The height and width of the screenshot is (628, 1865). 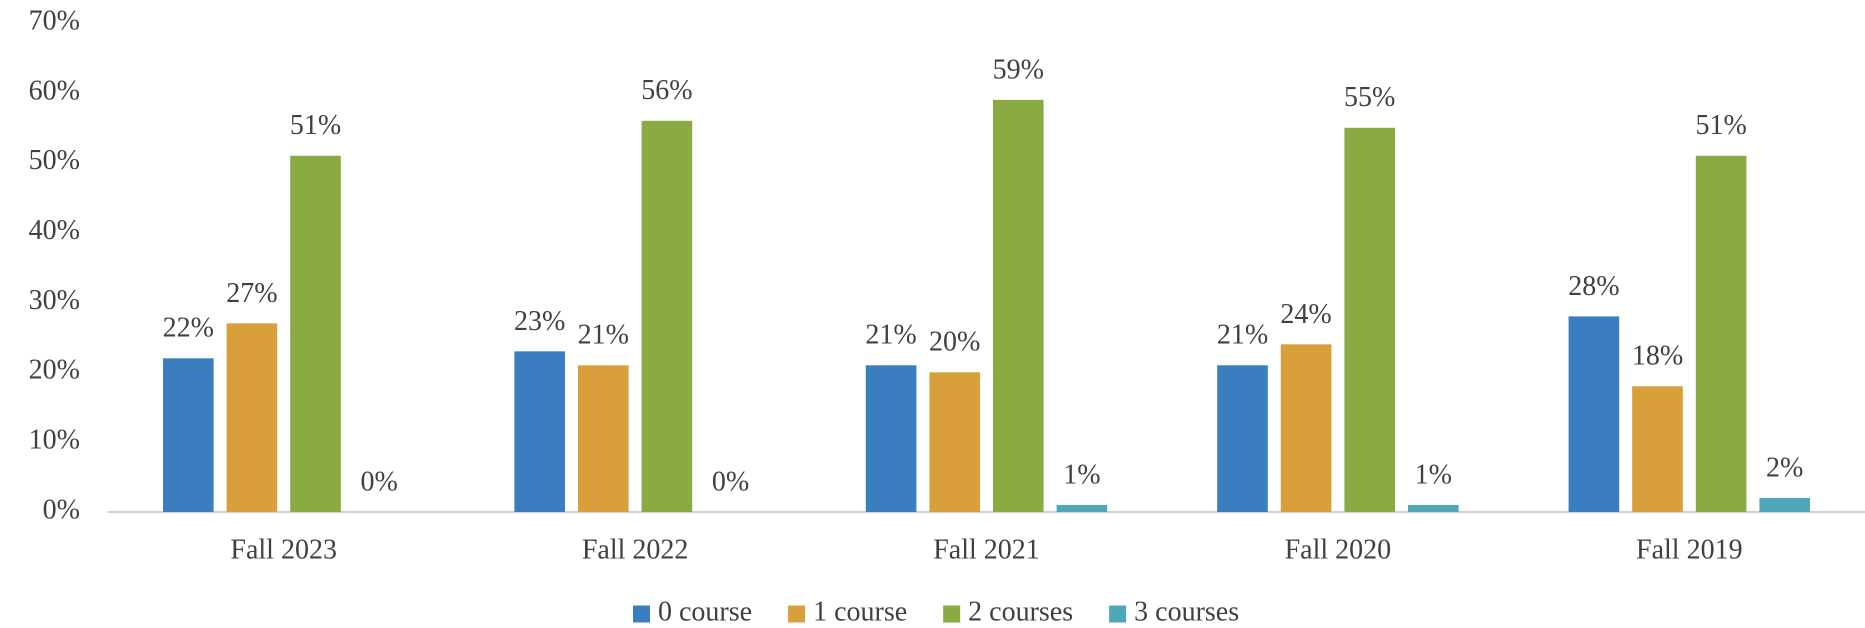 What do you see at coordinates (860, 611) in the screenshot?
I see `legend-label: 1 course` at bounding box center [860, 611].